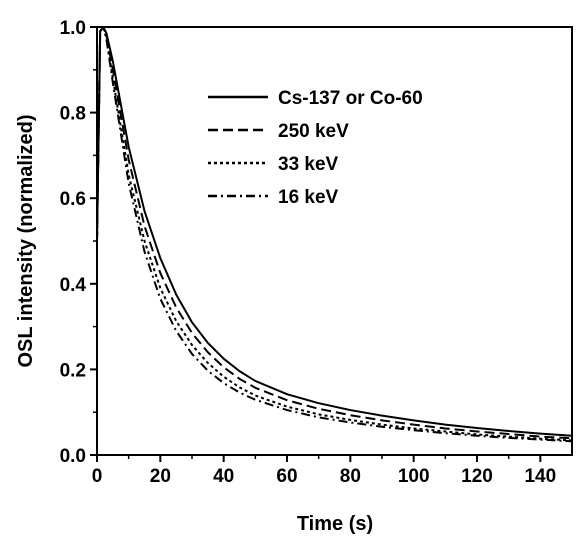 Image resolution: width=576 pixels, height=543 pixels. Describe the element at coordinates (26, 241) in the screenshot. I see `y-axis-label: OSL intensity (normalized)` at that location.